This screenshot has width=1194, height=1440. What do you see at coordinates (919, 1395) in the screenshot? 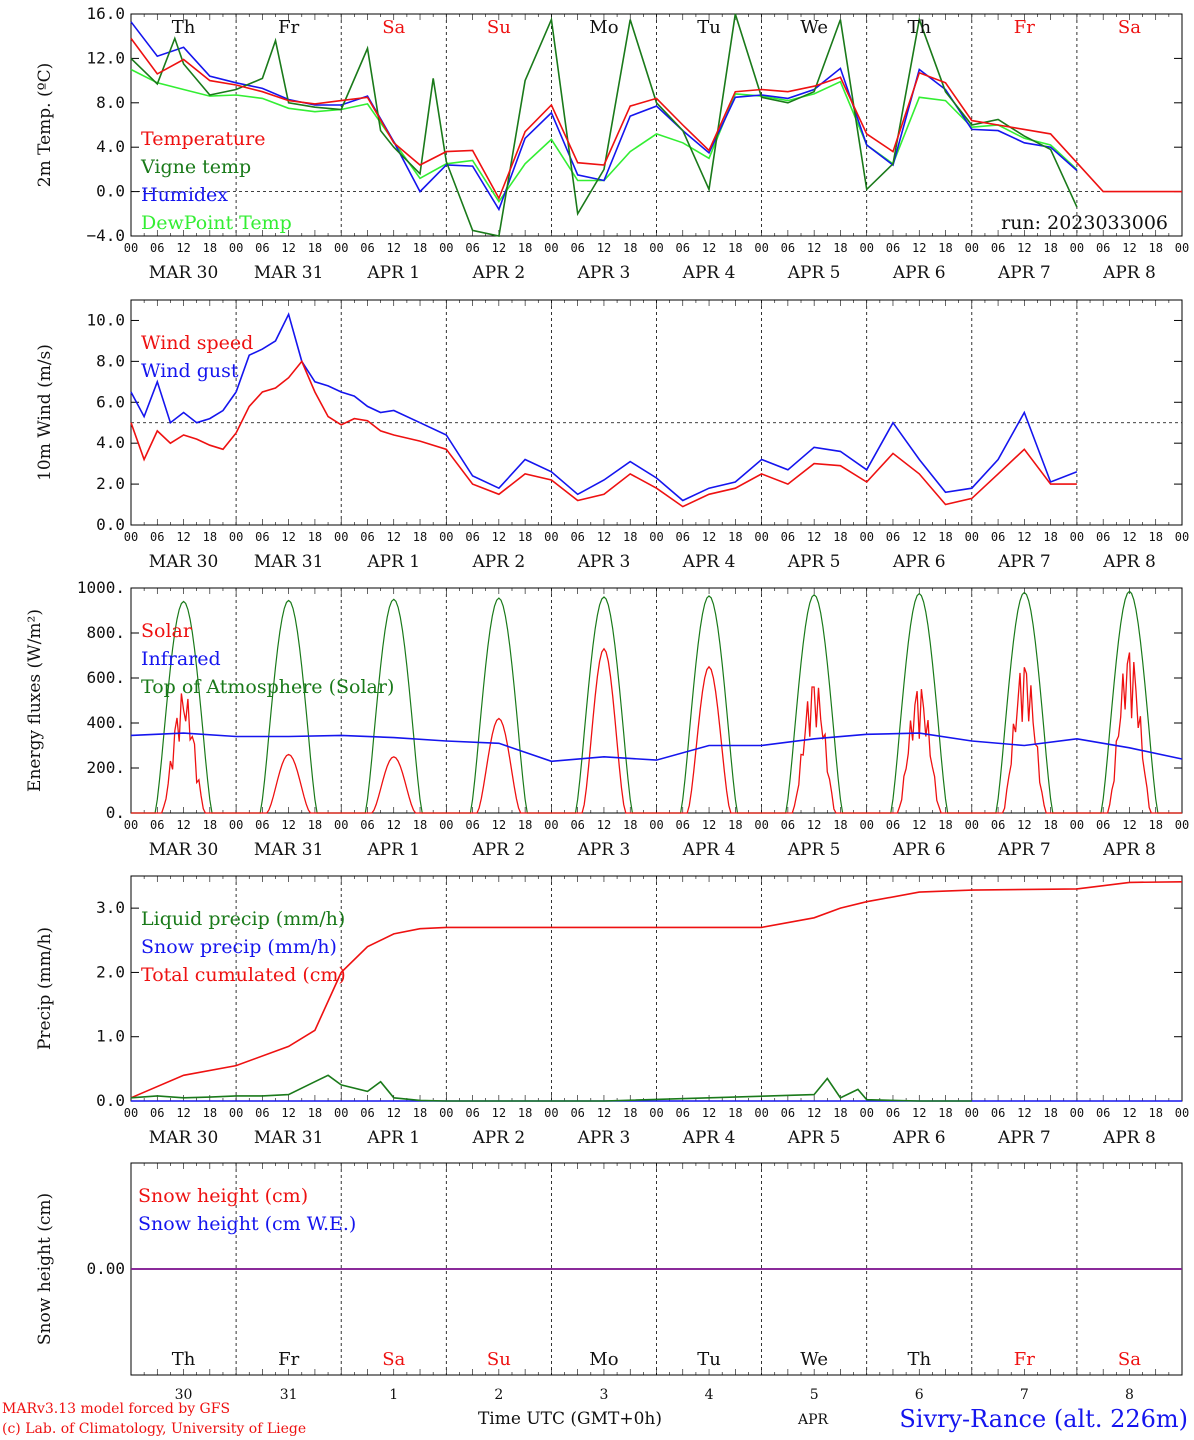
I see `day-number: 6` at bounding box center [919, 1395].